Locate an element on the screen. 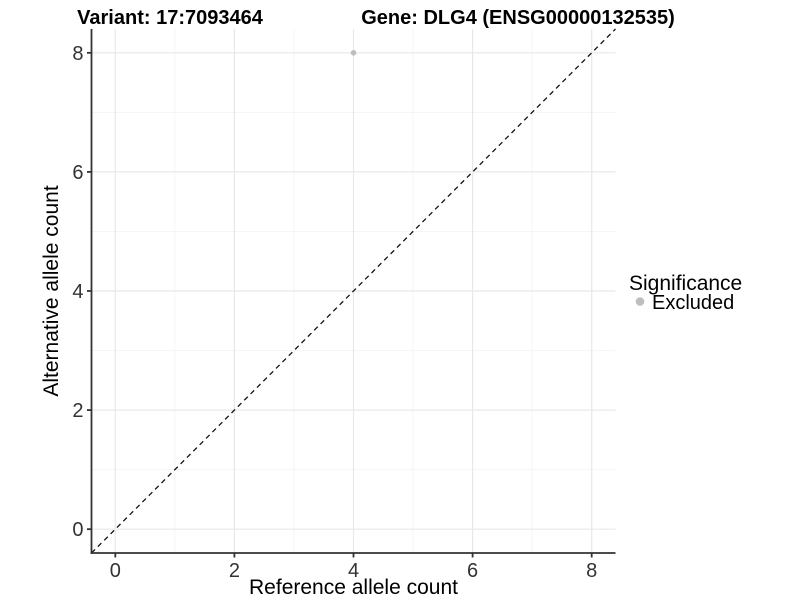 This screenshot has width=800, height=600. y-tick-label: 0 is located at coordinates (77, 530).